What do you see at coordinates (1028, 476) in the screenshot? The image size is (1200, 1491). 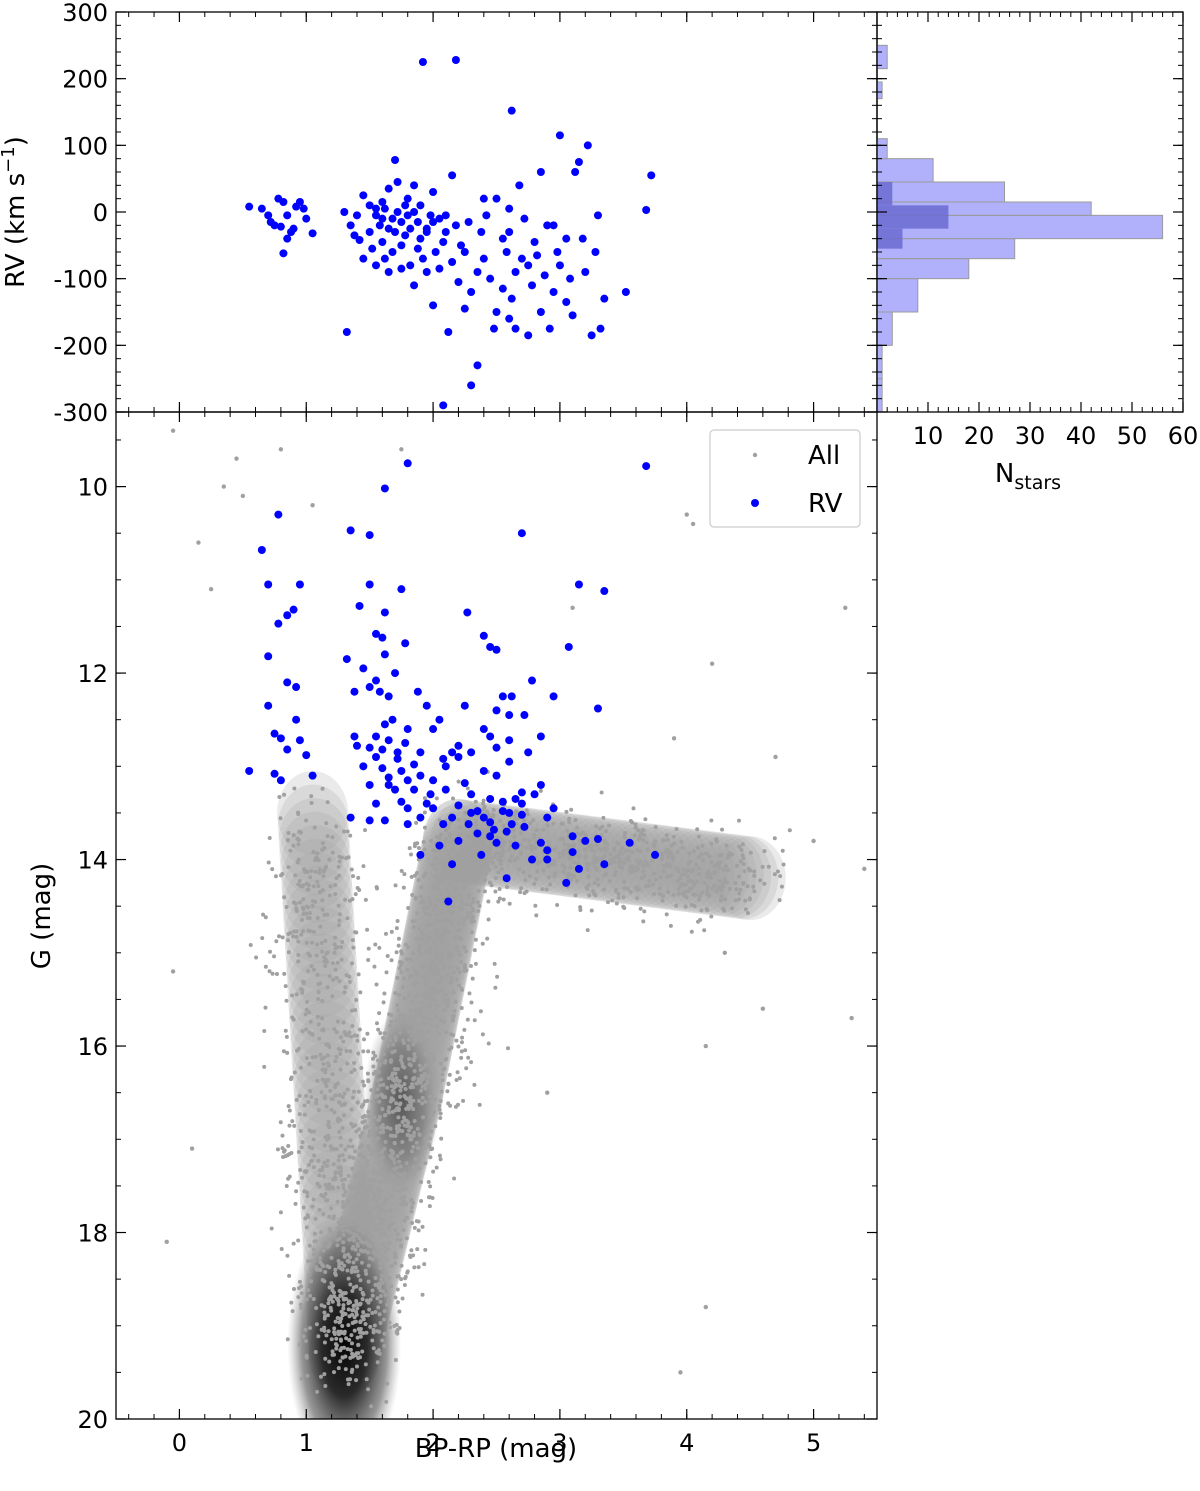 I see `hist-x-axis-label: Nstars` at bounding box center [1028, 476].